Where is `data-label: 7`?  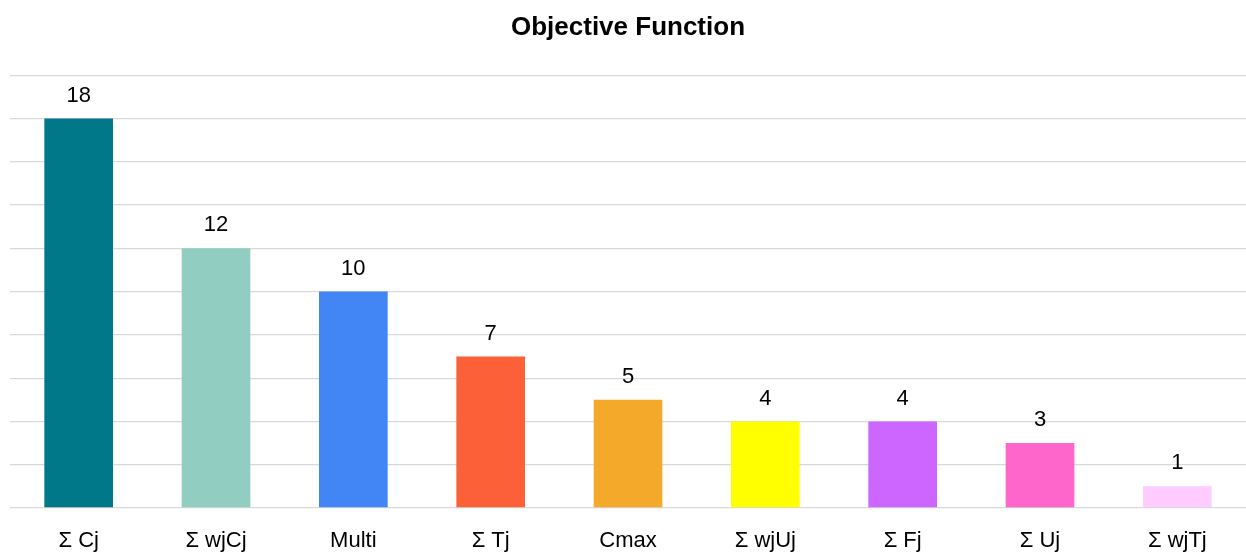
data-label: 7 is located at coordinates (490, 332).